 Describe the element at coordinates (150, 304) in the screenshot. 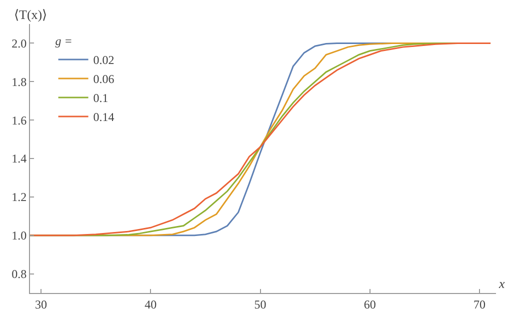

I see `x-tick-label: 40` at that location.